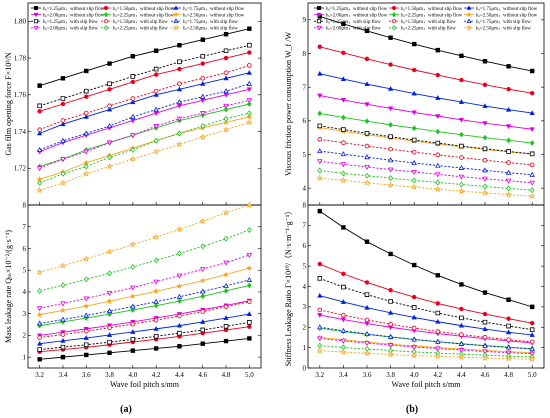 This screenshot has height=418, width=550. What do you see at coordinates (25, 357) in the screenshot?
I see `y-tick-label: 1` at bounding box center [25, 357].